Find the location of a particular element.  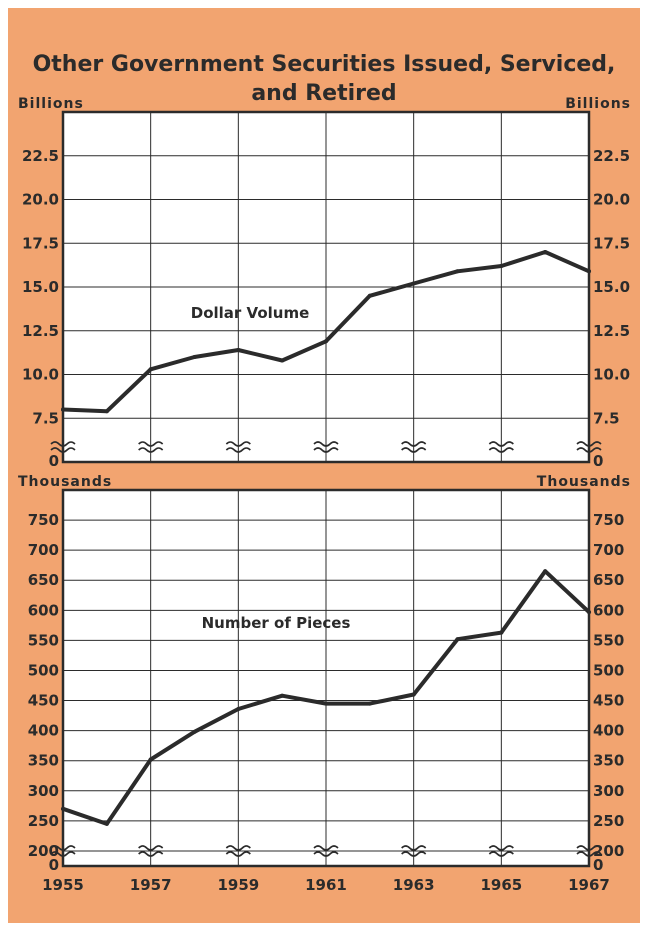

y-tick-label-right: 650 is located at coordinates (608, 580).